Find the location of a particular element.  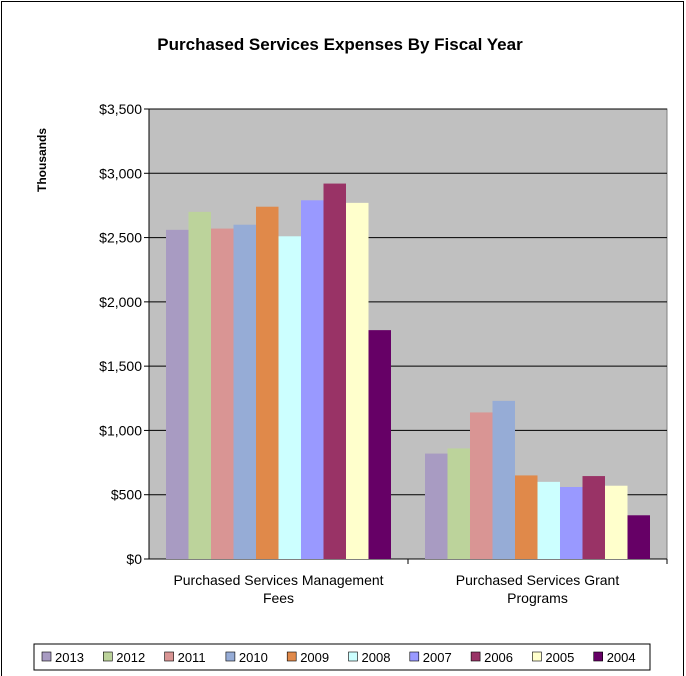

y-tick-label: $500 is located at coordinates (126, 495).